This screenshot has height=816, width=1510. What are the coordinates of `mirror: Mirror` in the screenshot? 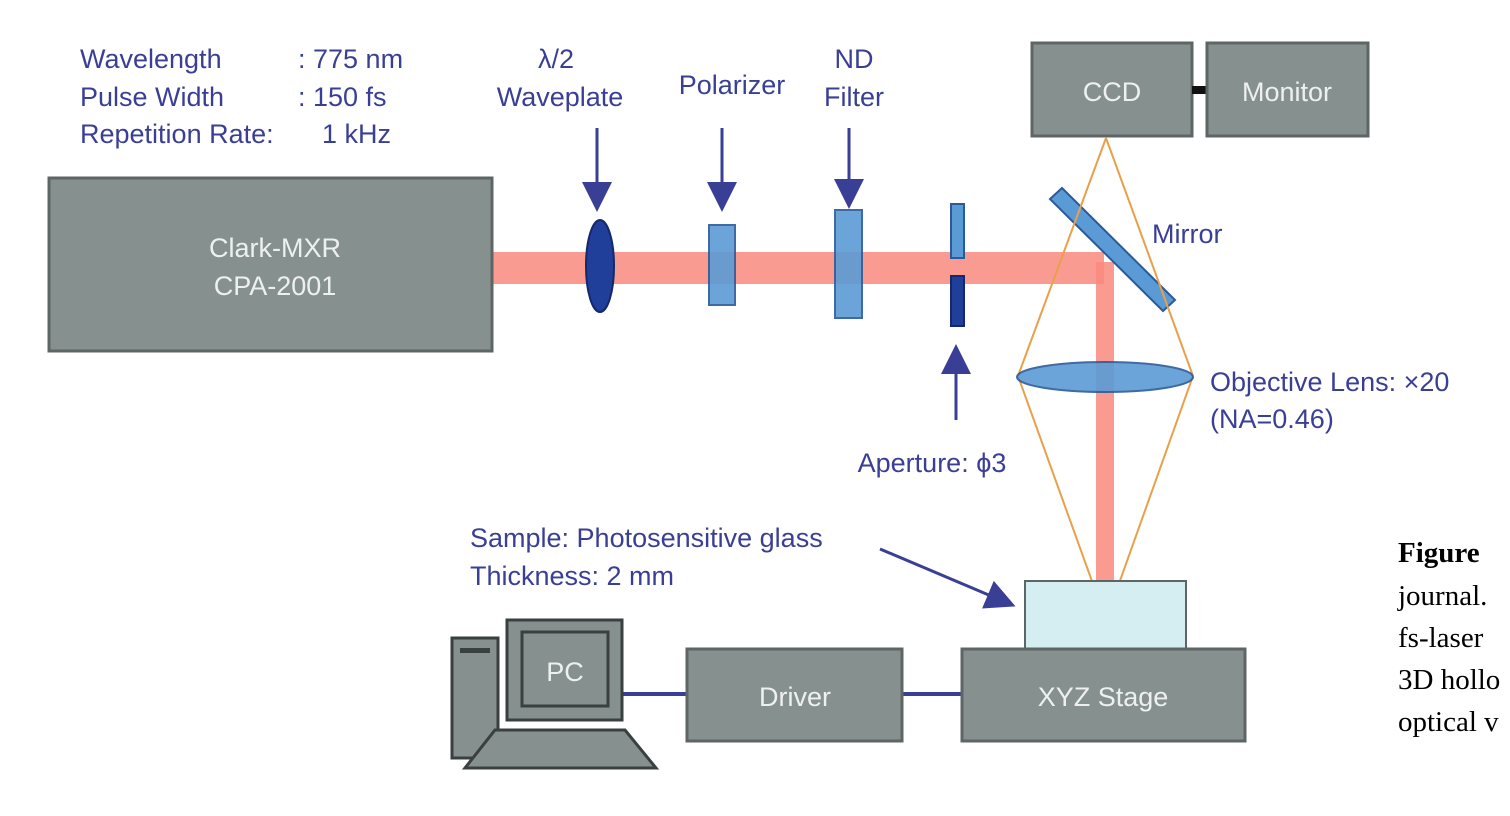 It's located at (1135, 249).